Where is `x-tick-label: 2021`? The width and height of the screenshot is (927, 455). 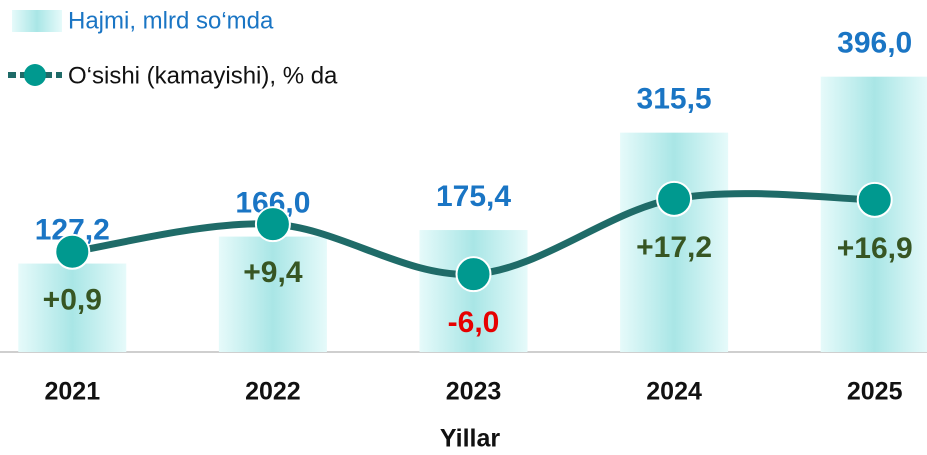
x-tick-label: 2021 is located at coordinates (72, 392).